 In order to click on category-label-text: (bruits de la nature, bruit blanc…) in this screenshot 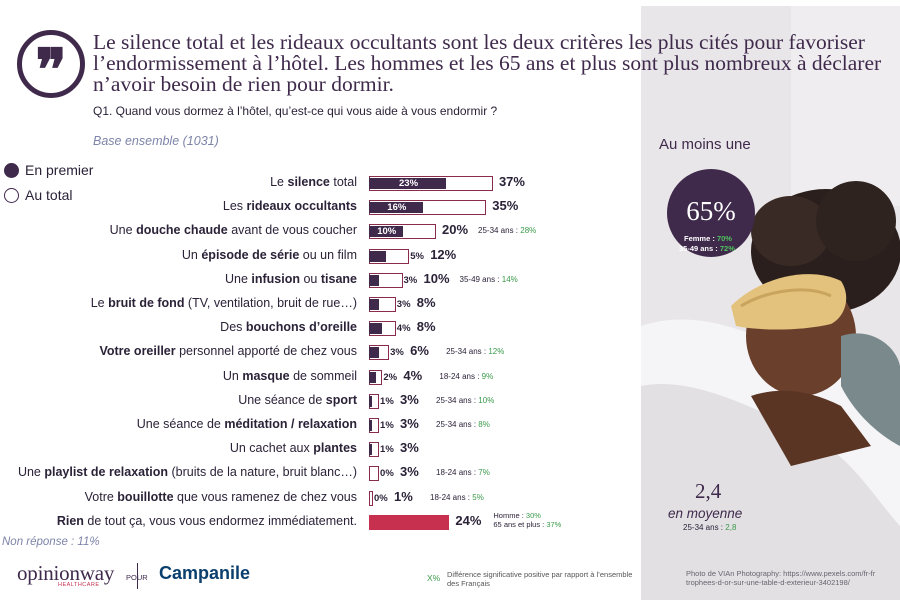, I will do `click(262, 472)`.